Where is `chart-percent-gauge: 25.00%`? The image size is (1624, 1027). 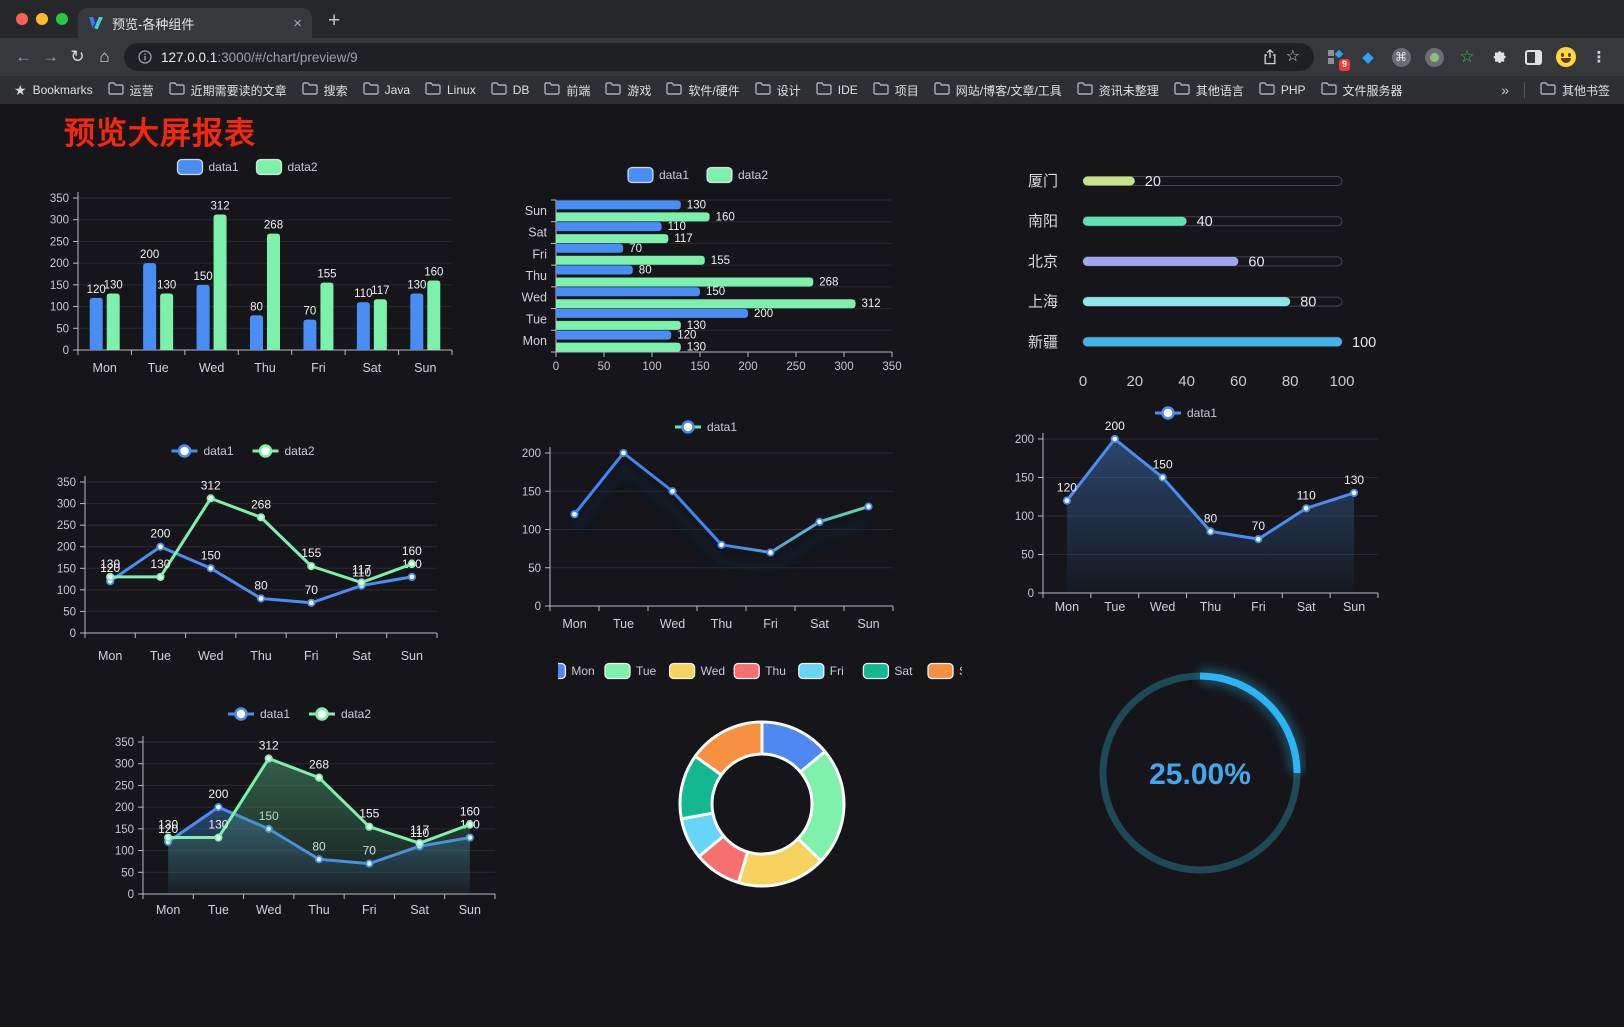 chart-percent-gauge: 25.00% is located at coordinates (1200, 764).